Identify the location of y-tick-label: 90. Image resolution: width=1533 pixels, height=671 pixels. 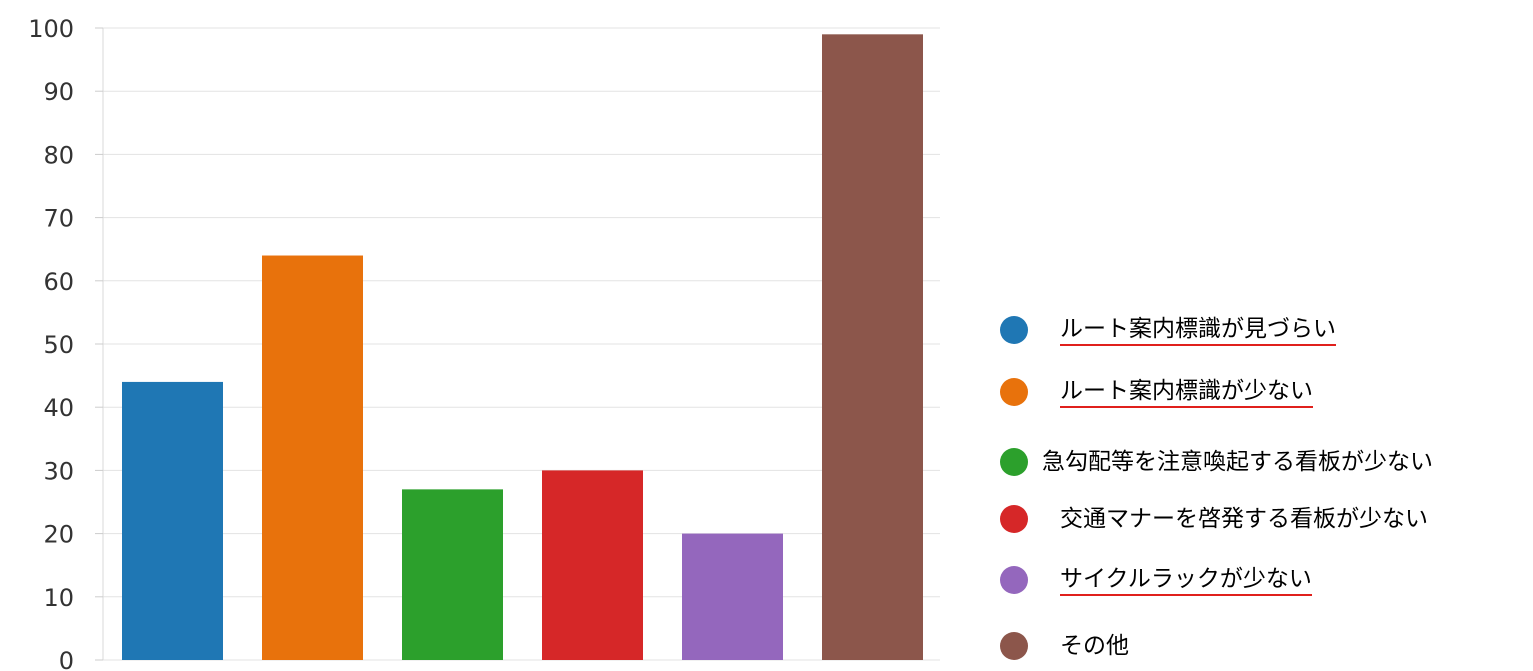
(58, 92).